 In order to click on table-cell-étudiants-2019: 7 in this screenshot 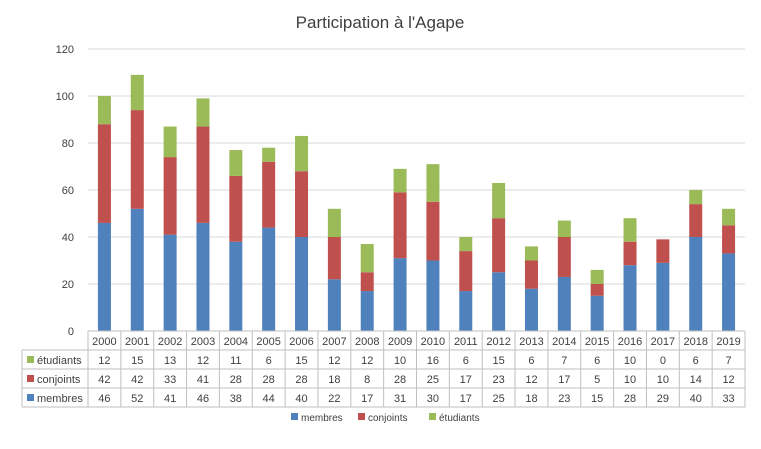, I will do `click(729, 361)`.